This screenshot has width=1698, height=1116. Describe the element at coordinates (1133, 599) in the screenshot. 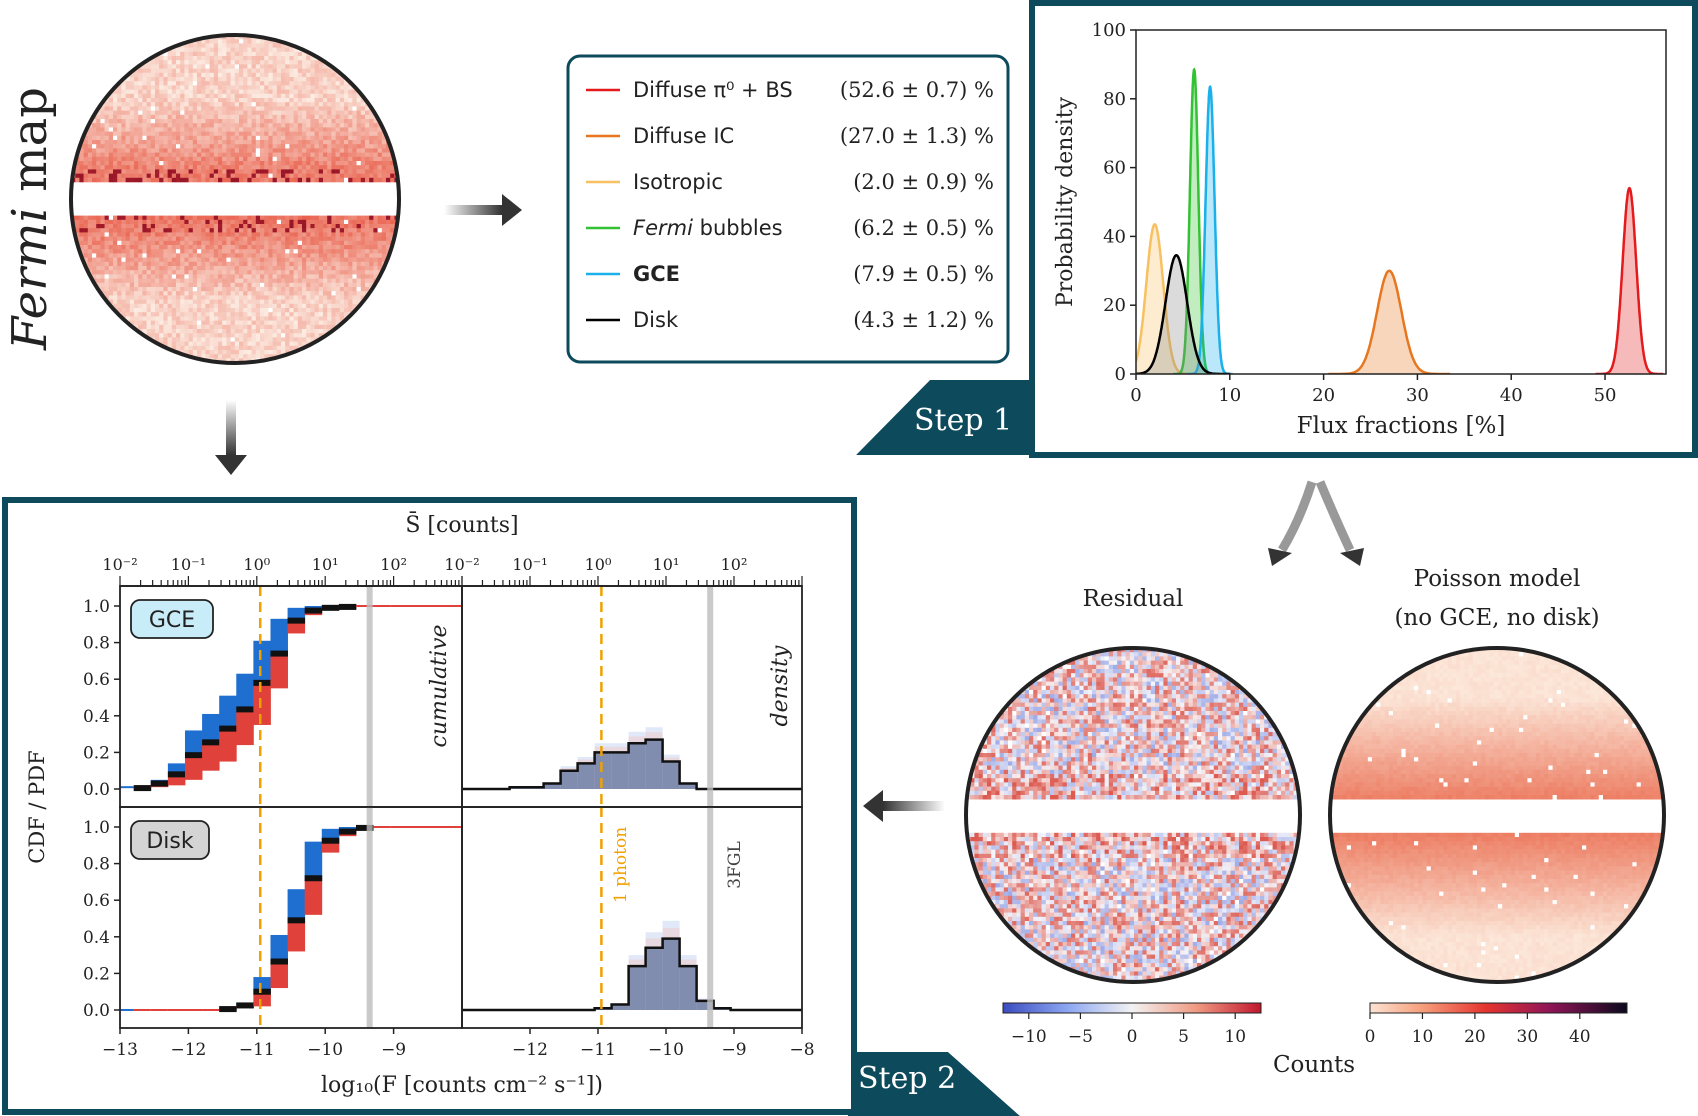

I see `residual-title: Residual` at that location.